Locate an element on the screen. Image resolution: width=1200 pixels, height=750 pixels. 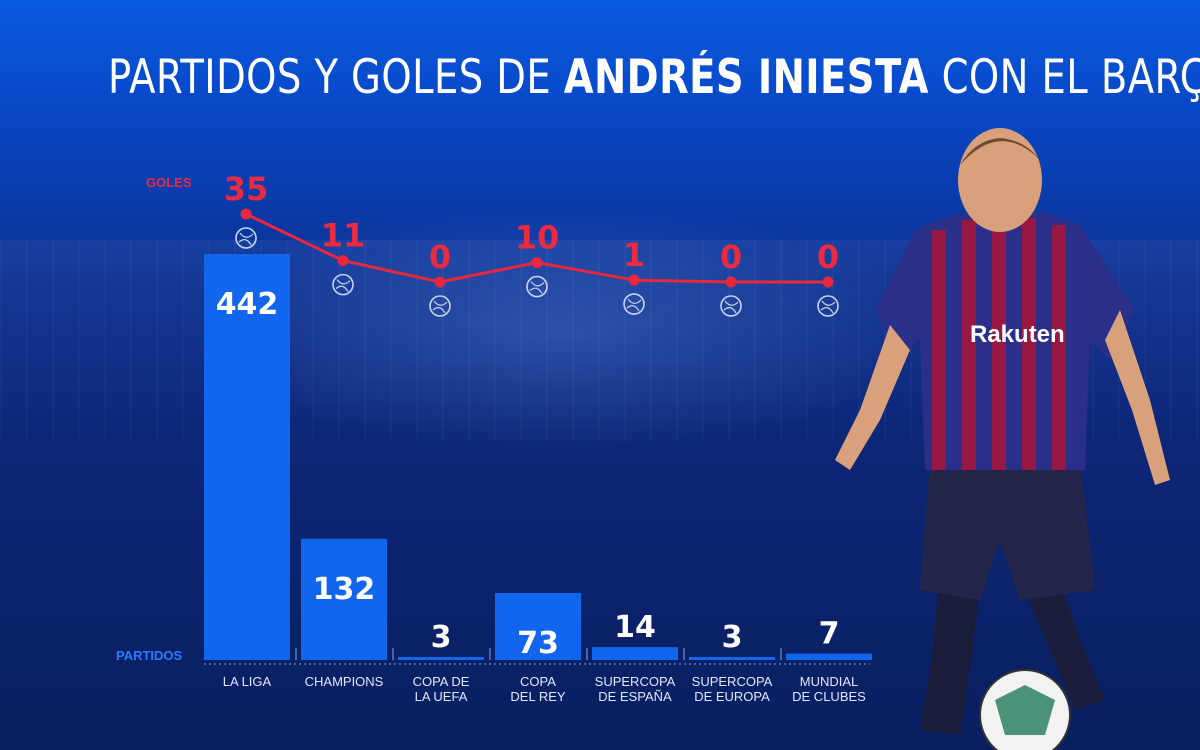
bar-value-label-5: 3 is located at coordinates (732, 637).